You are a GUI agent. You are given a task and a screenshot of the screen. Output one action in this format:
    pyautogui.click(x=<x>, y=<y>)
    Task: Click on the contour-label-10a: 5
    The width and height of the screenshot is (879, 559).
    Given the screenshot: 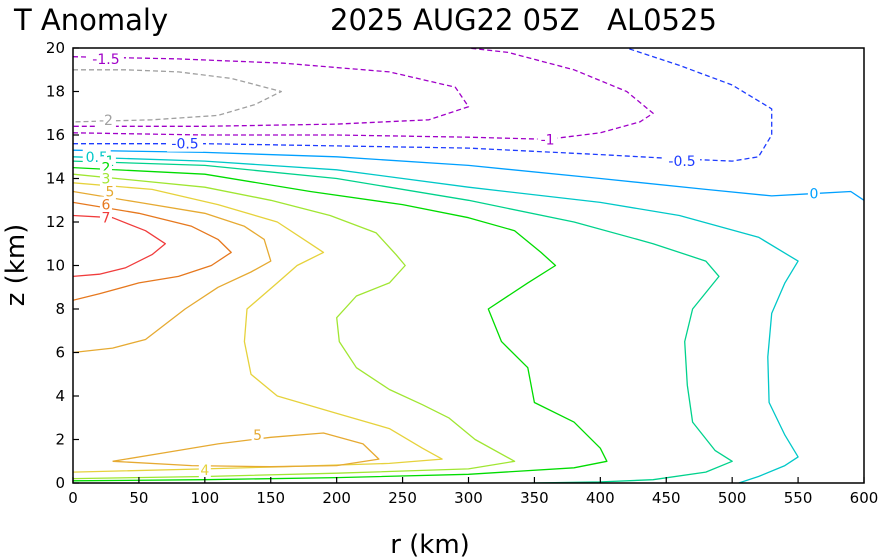 What is the action you would take?
    pyautogui.click(x=109, y=193)
    